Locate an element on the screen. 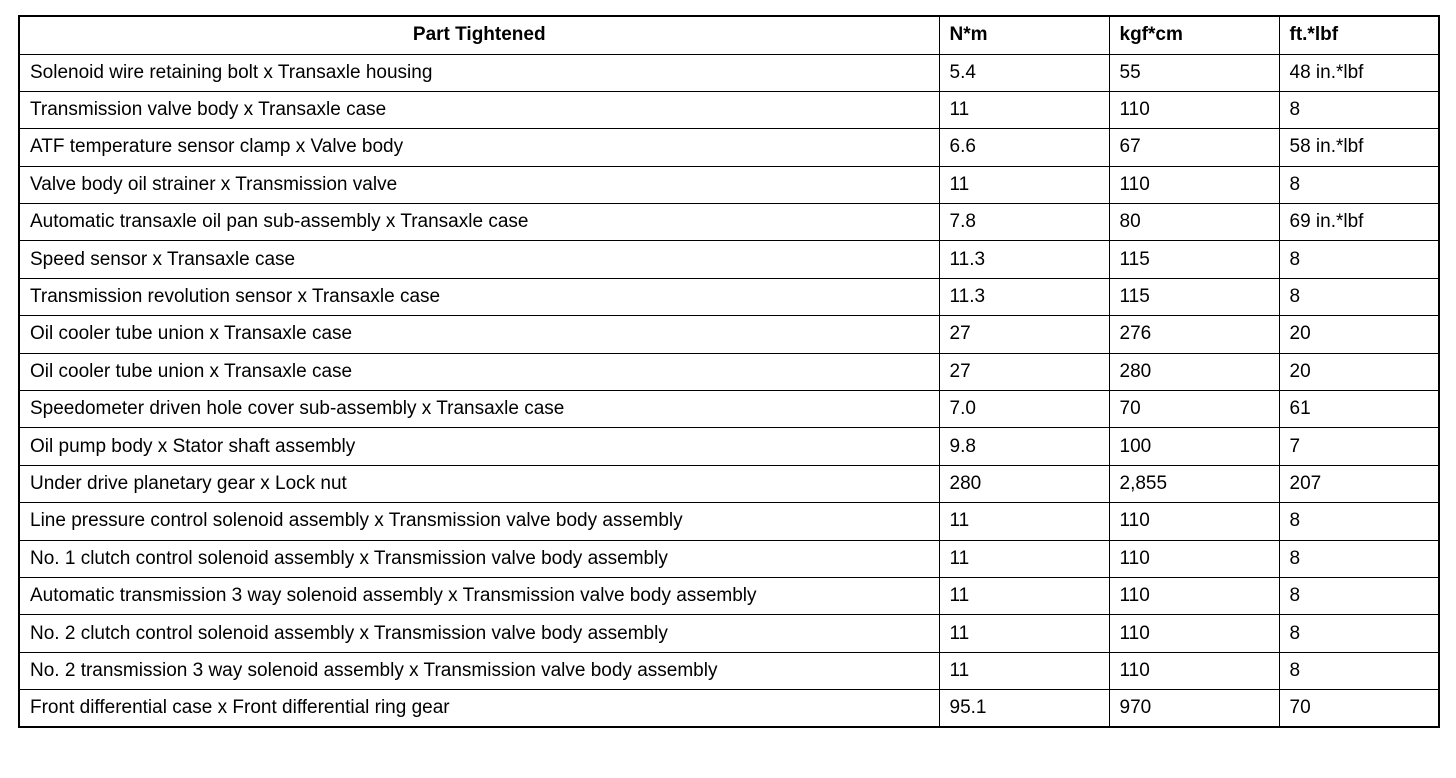  table-cell: 69 in.*lbf is located at coordinates (1359, 222).